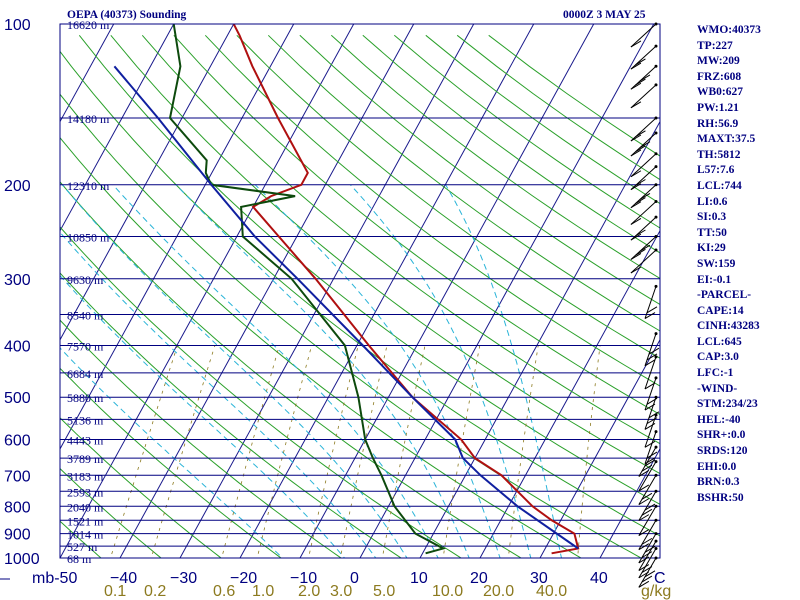  What do you see at coordinates (599, 578) in the screenshot?
I see `temperature-tick-label: 40` at bounding box center [599, 578].